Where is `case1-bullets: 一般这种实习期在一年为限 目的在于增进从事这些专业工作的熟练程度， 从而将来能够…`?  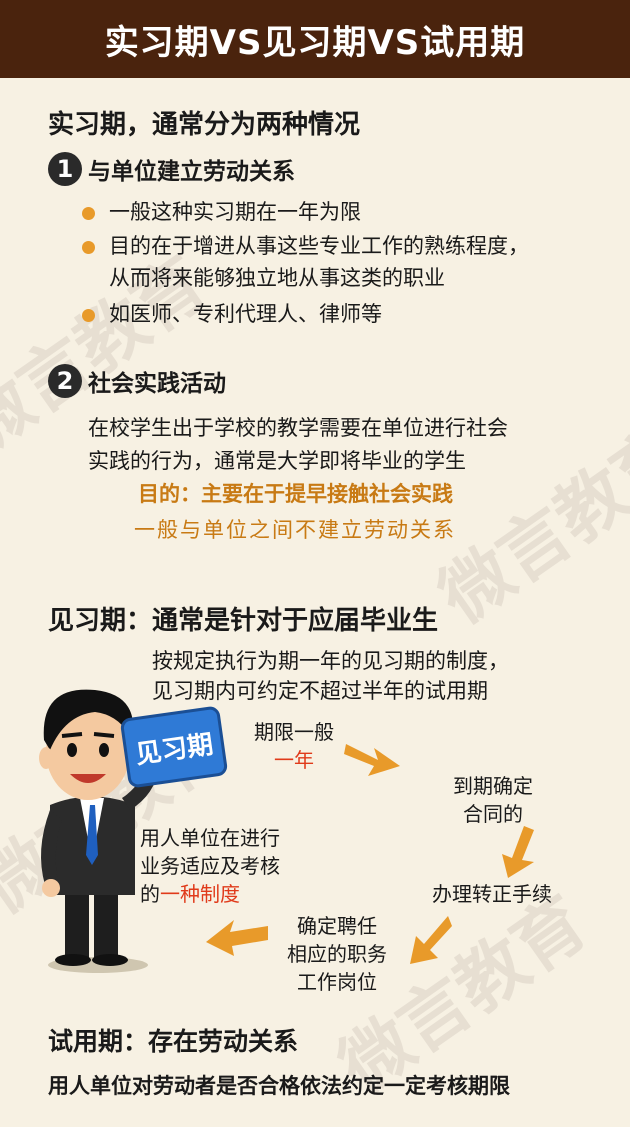
case1-bullets: 一般这种实习期在一年为限 目的在于增进从事这些专业工作的熟练程度， 从而将来能够… is located at coordinates (347, 263).